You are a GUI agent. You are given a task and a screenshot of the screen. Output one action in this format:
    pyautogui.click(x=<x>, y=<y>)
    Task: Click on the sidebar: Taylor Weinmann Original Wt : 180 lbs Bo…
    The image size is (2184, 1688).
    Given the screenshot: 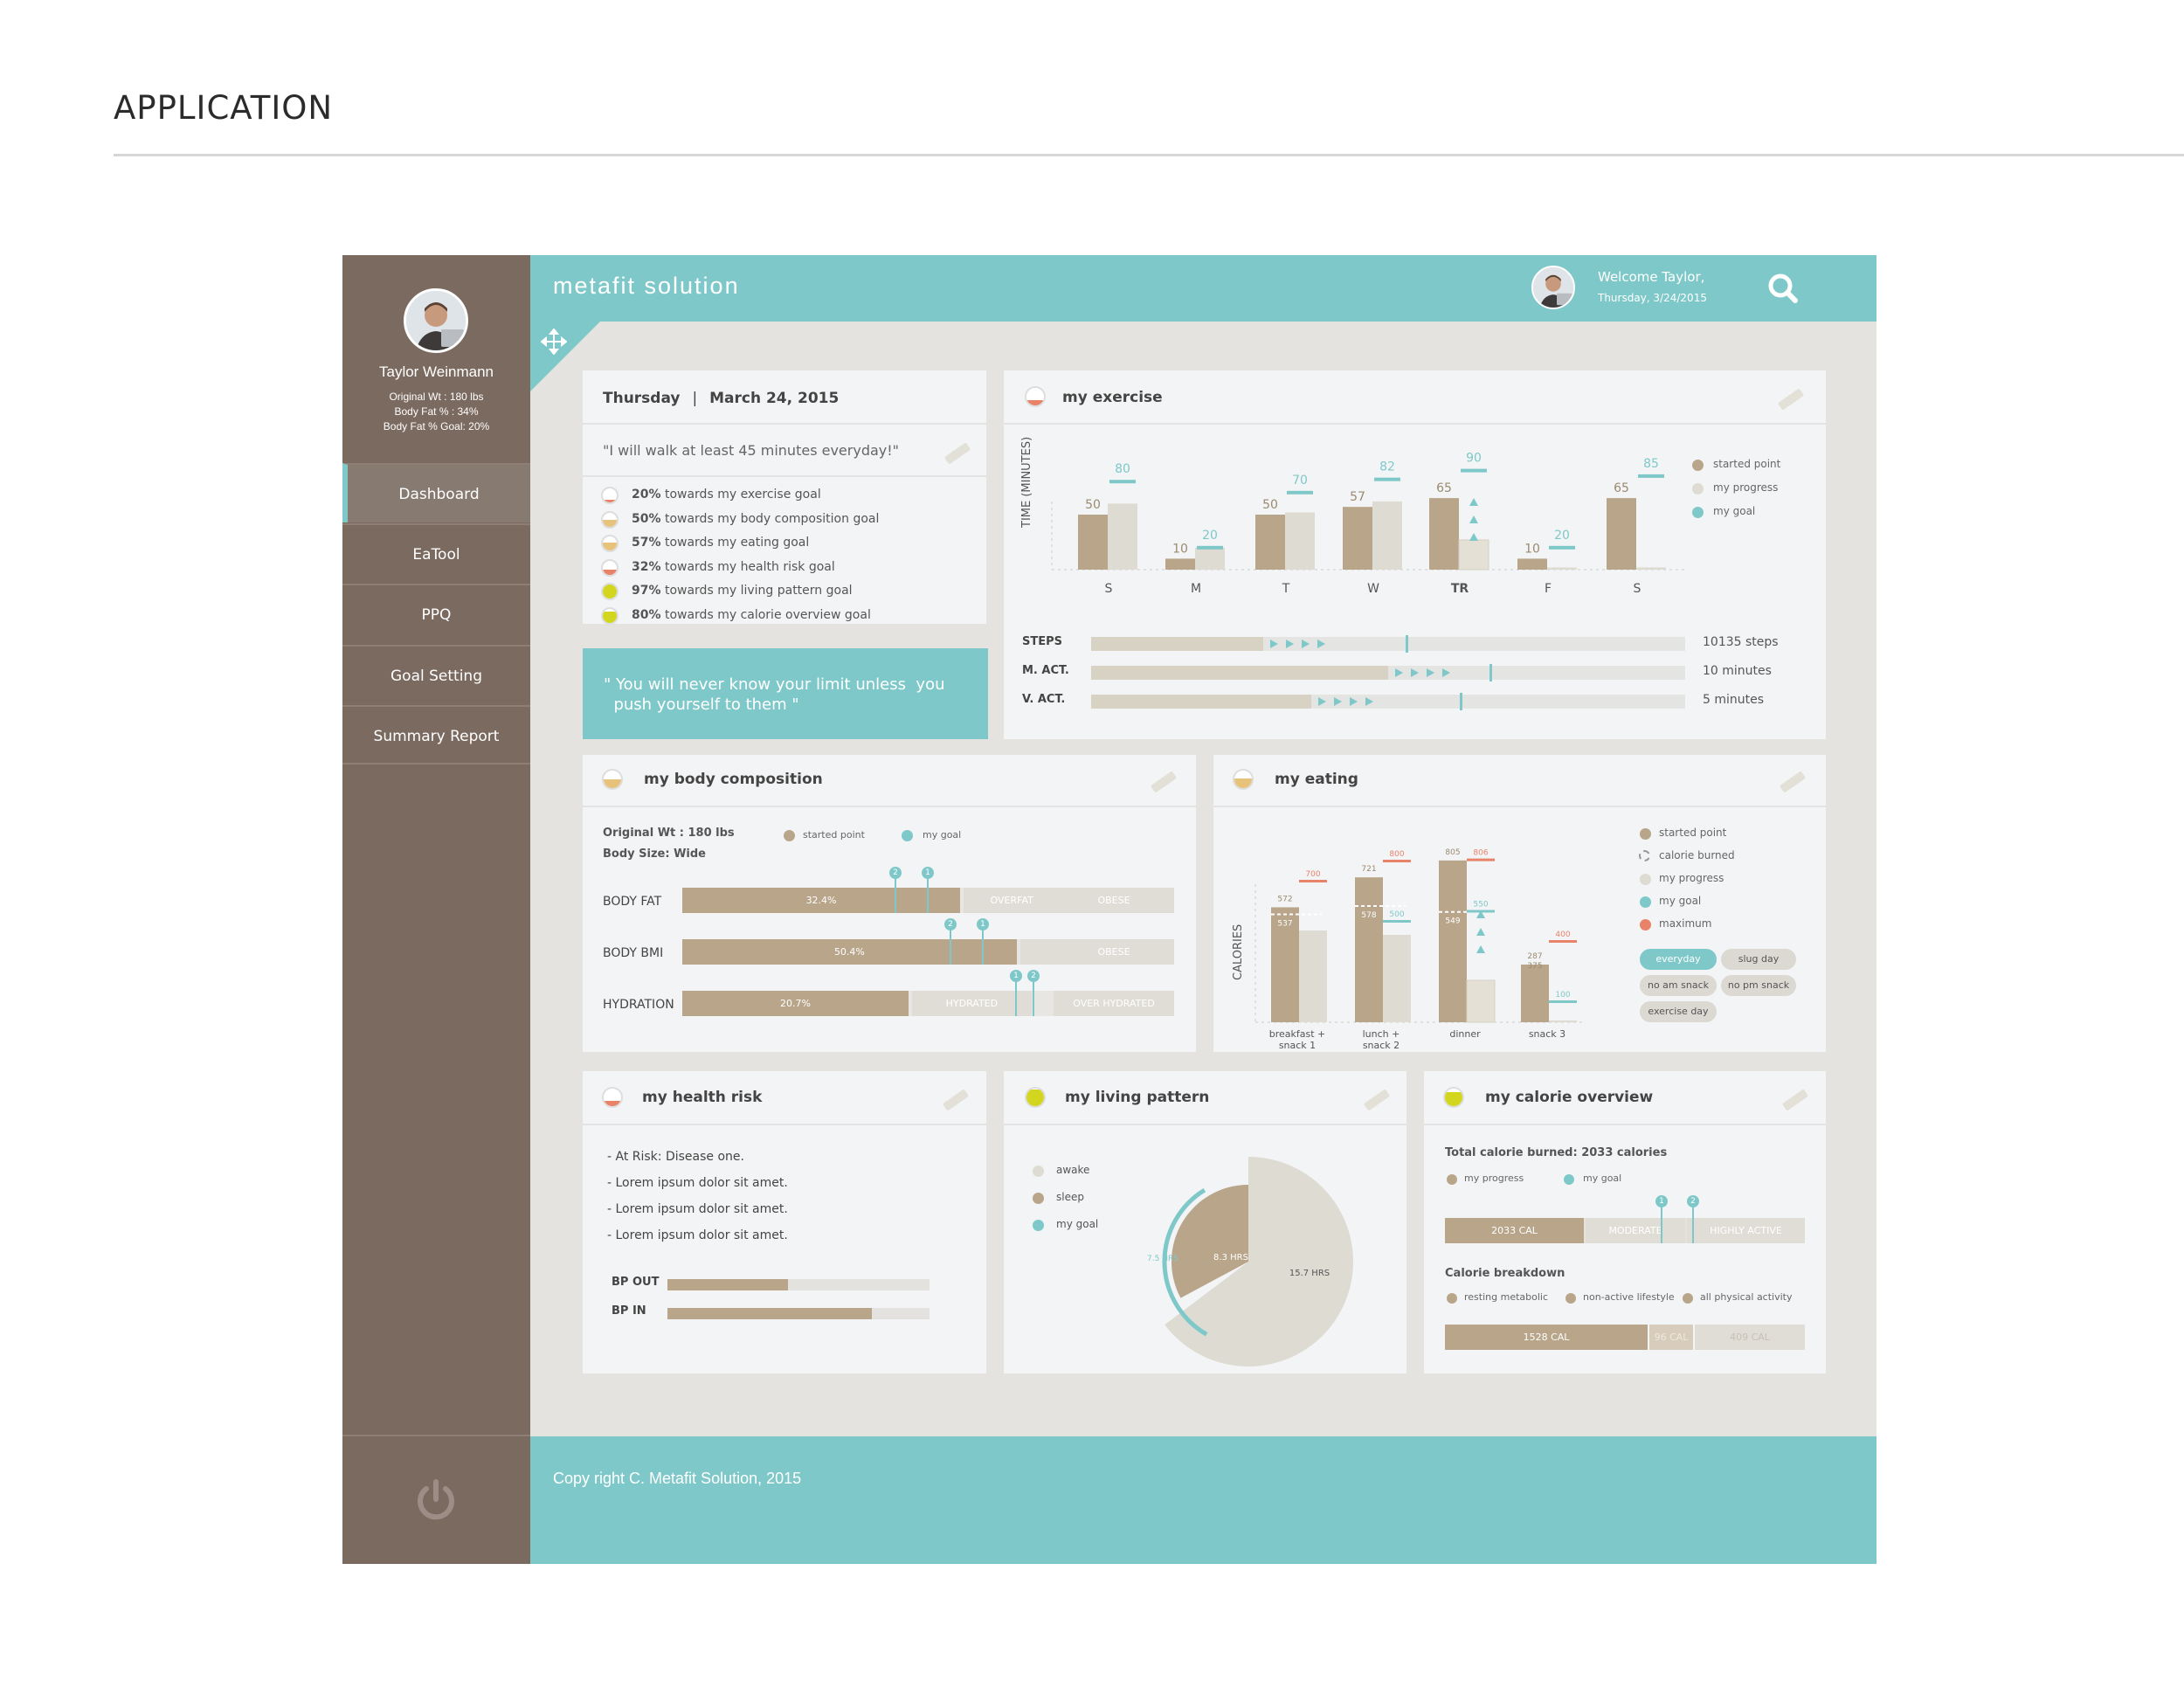 What is the action you would take?
    pyautogui.click(x=436, y=909)
    